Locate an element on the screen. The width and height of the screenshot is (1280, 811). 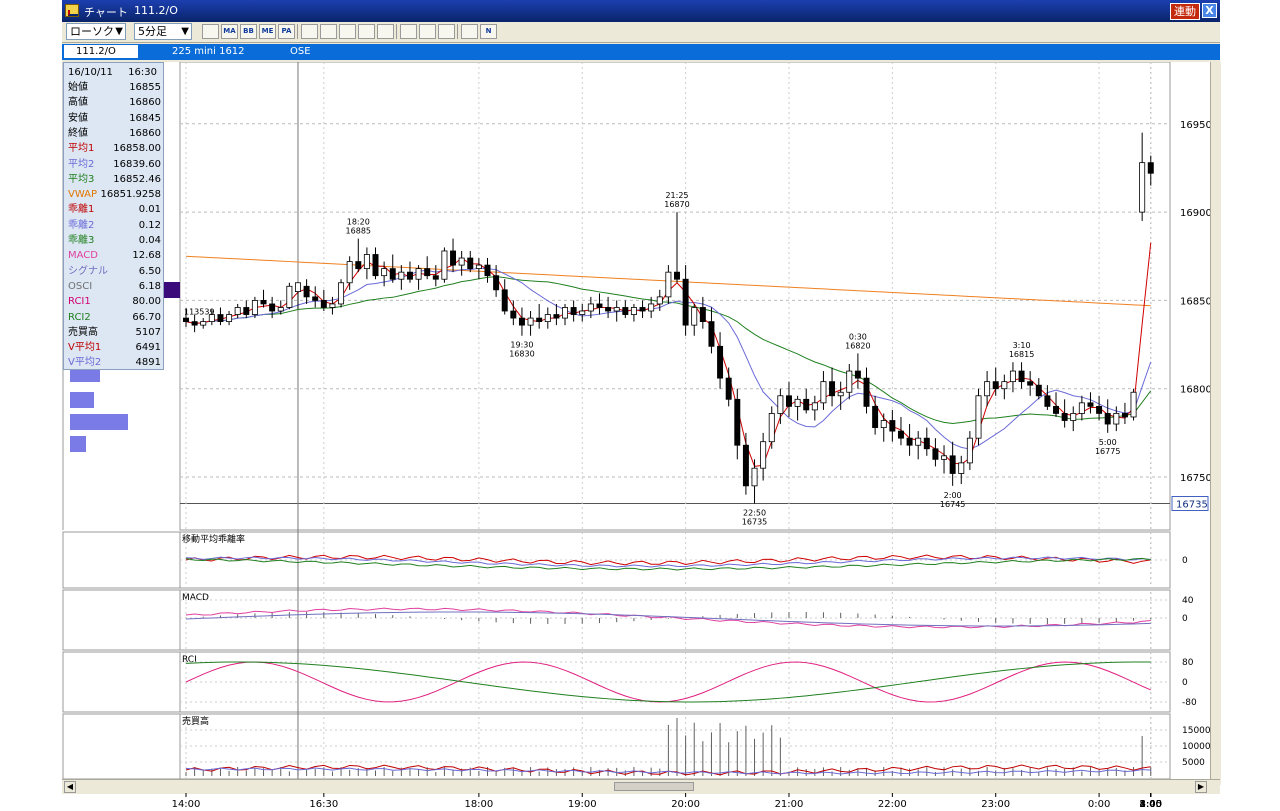
data-window-value: 16860 is located at coordinates (145, 103).